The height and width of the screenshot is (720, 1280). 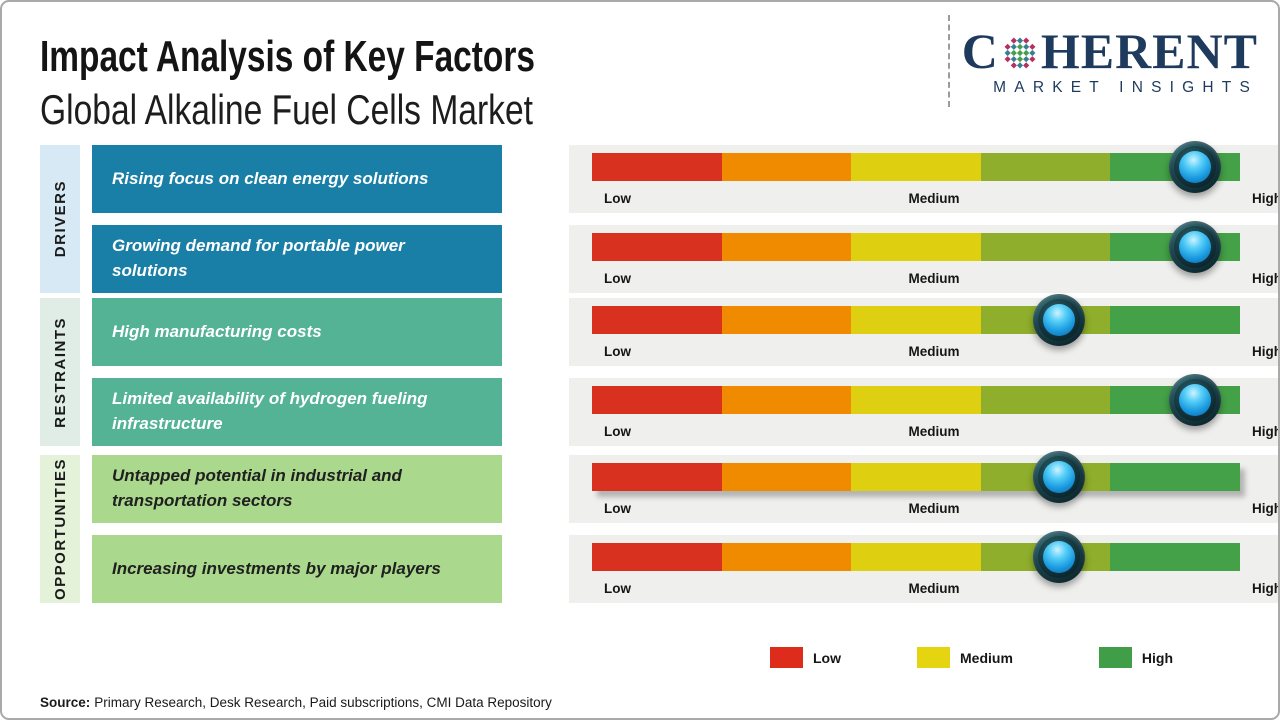 What do you see at coordinates (980, 51) in the screenshot?
I see `logo-letter-c: C` at bounding box center [980, 51].